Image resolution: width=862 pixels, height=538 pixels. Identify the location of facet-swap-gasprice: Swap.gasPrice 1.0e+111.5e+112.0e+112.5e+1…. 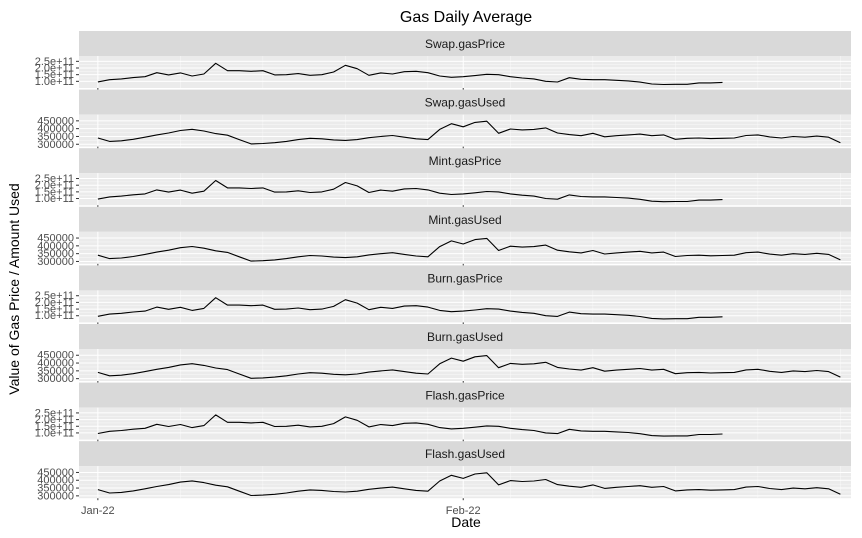
(443, 60).